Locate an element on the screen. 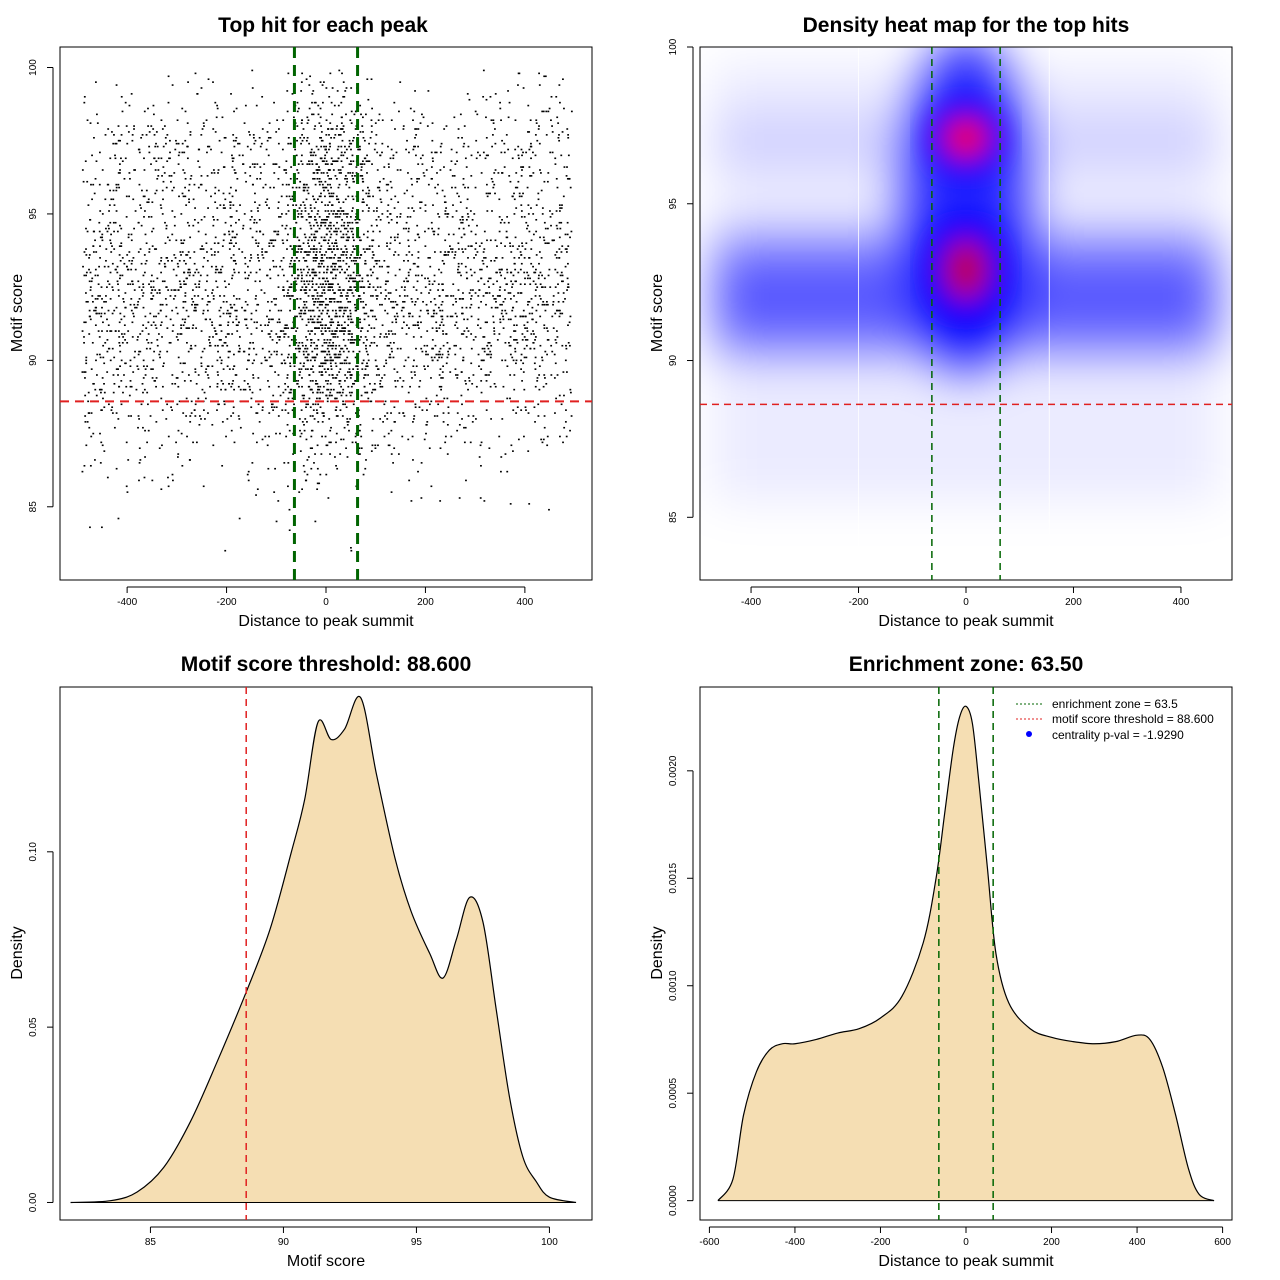 The image size is (1280, 1280). score-density-x-label: Motif score is located at coordinates (326, 1261).